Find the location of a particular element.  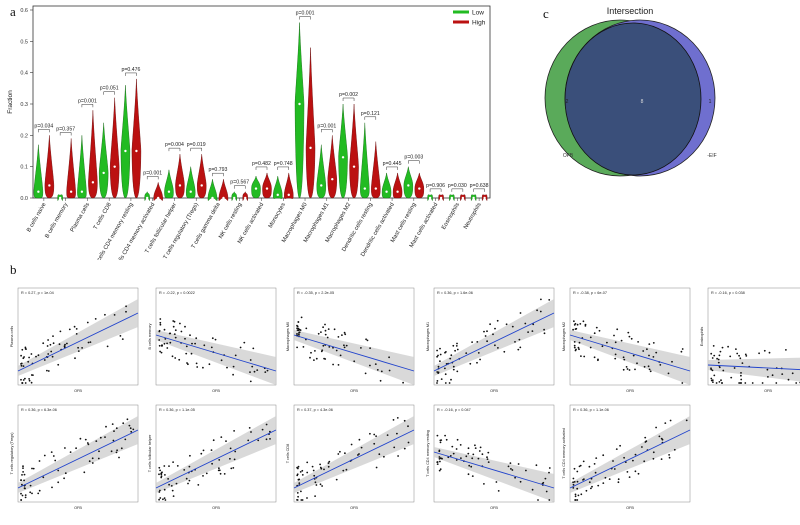

correlation-annotation: R = -0.22, p = 0.0022 is located at coordinates (177, 293).